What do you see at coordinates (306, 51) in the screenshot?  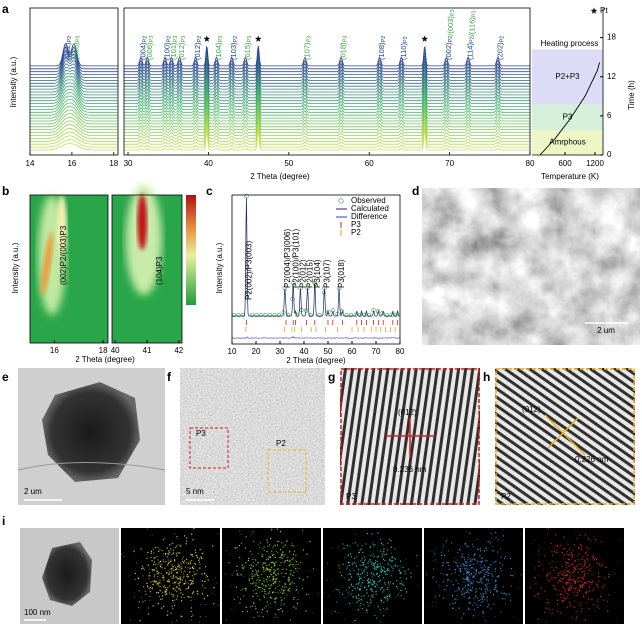 I see `peak-hkl: (107)` at bounding box center [306, 51].